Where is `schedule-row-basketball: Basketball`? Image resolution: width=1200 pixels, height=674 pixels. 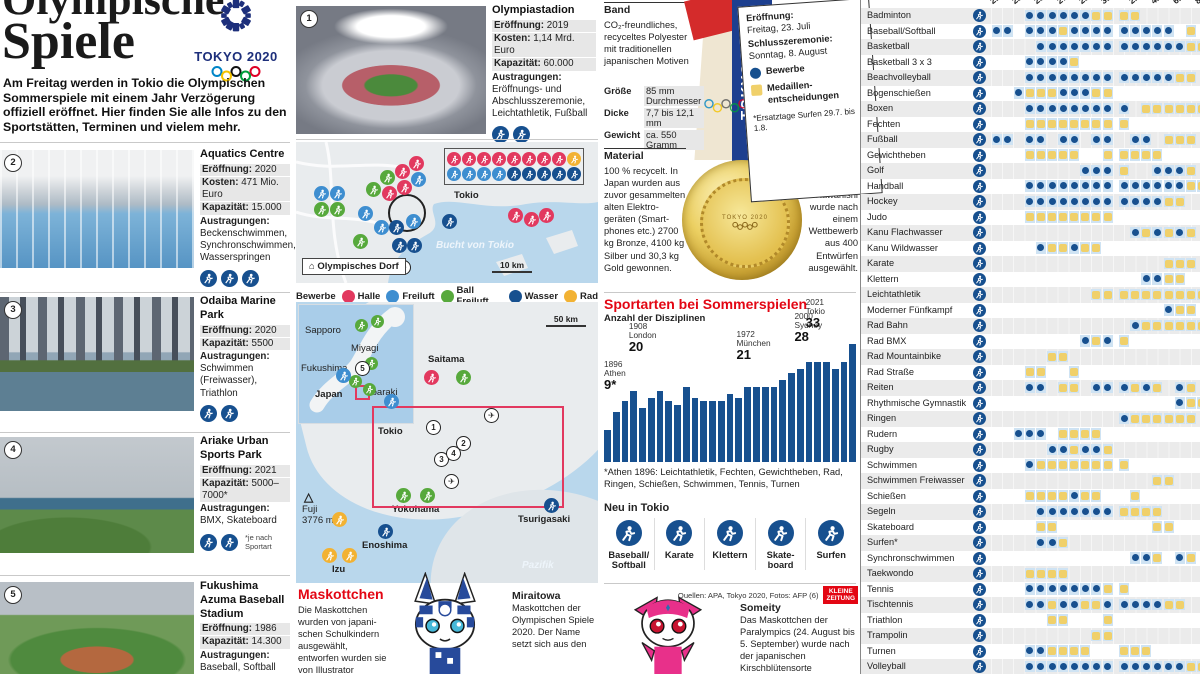 schedule-row-basketball: Basketball is located at coordinates (1030, 47).